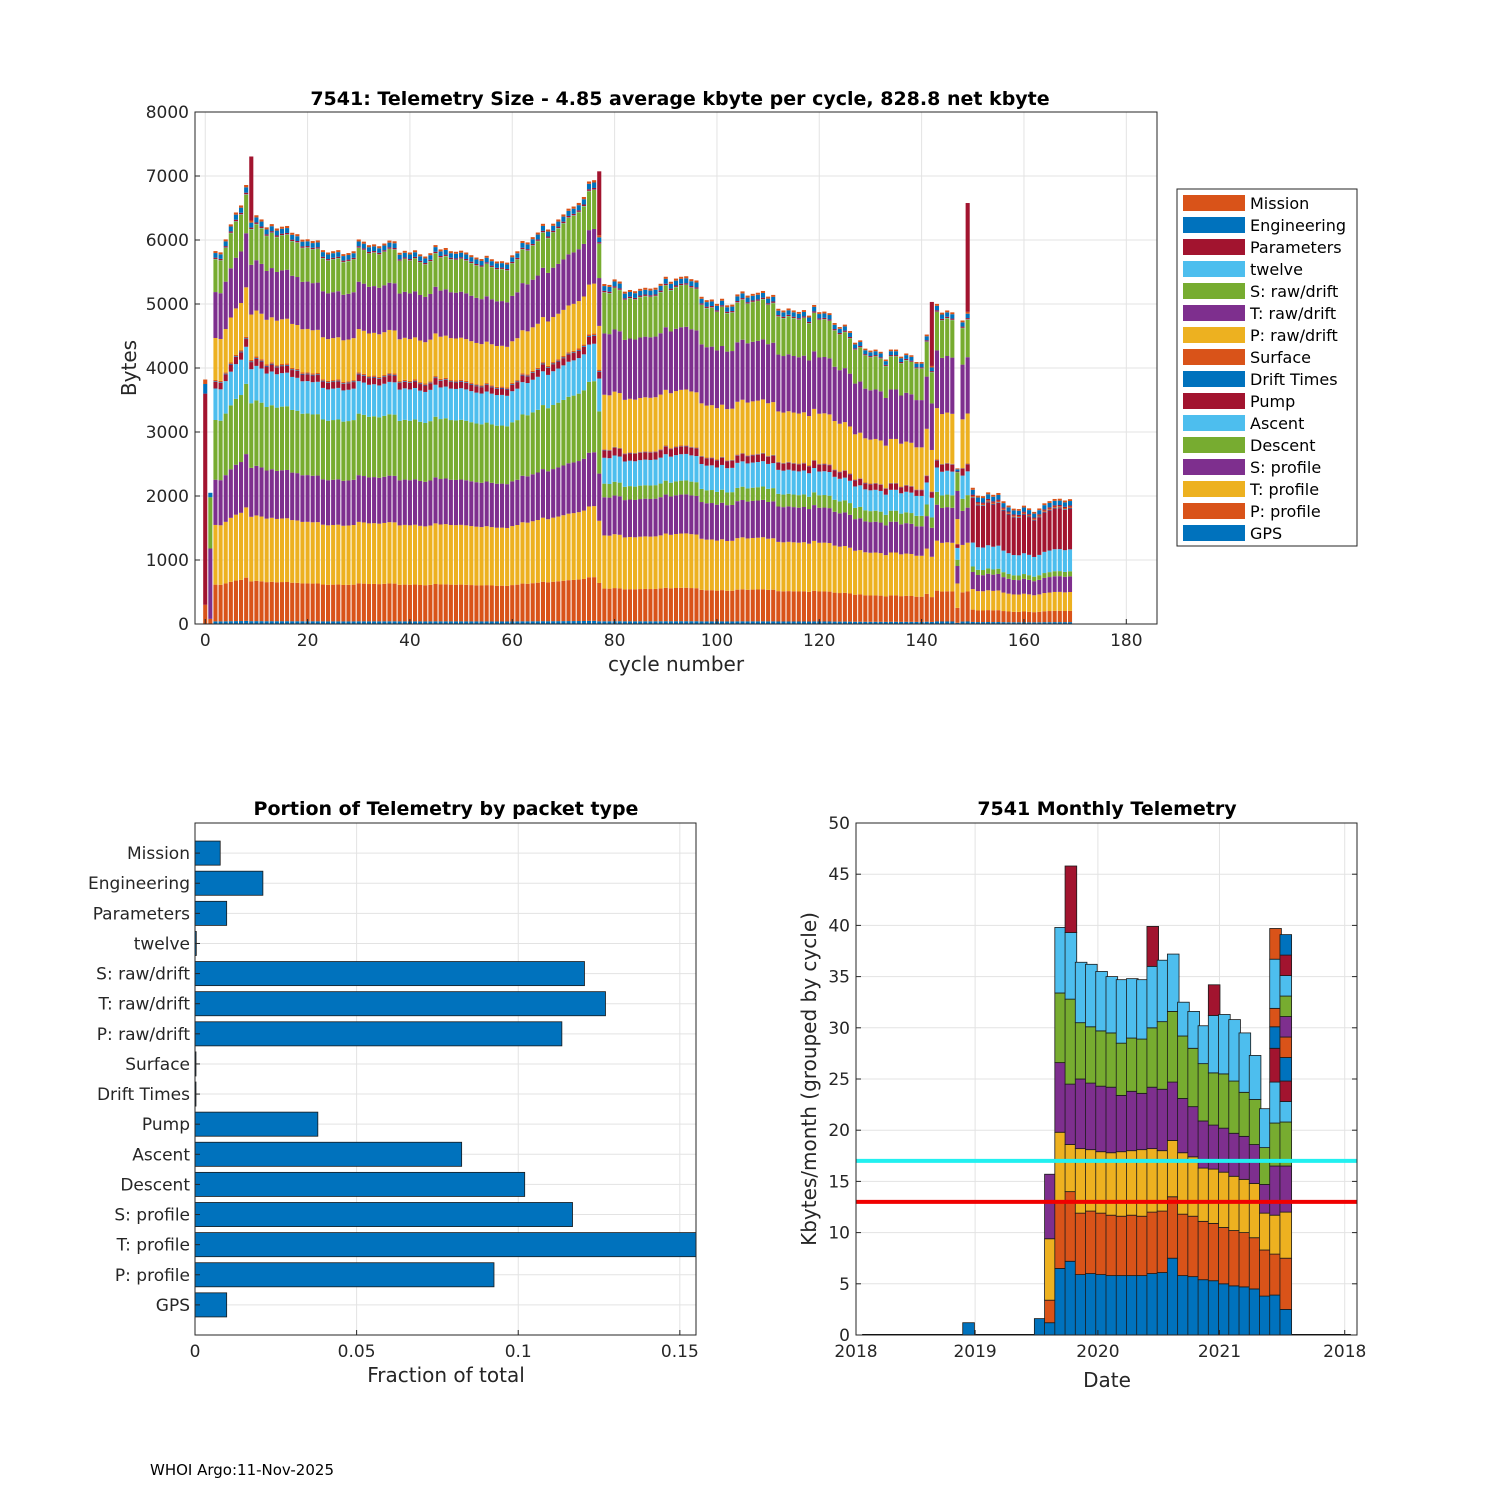 The image size is (1500, 1500). What do you see at coordinates (1285, 467) in the screenshot?
I see `legend-label: S: profile` at bounding box center [1285, 467].